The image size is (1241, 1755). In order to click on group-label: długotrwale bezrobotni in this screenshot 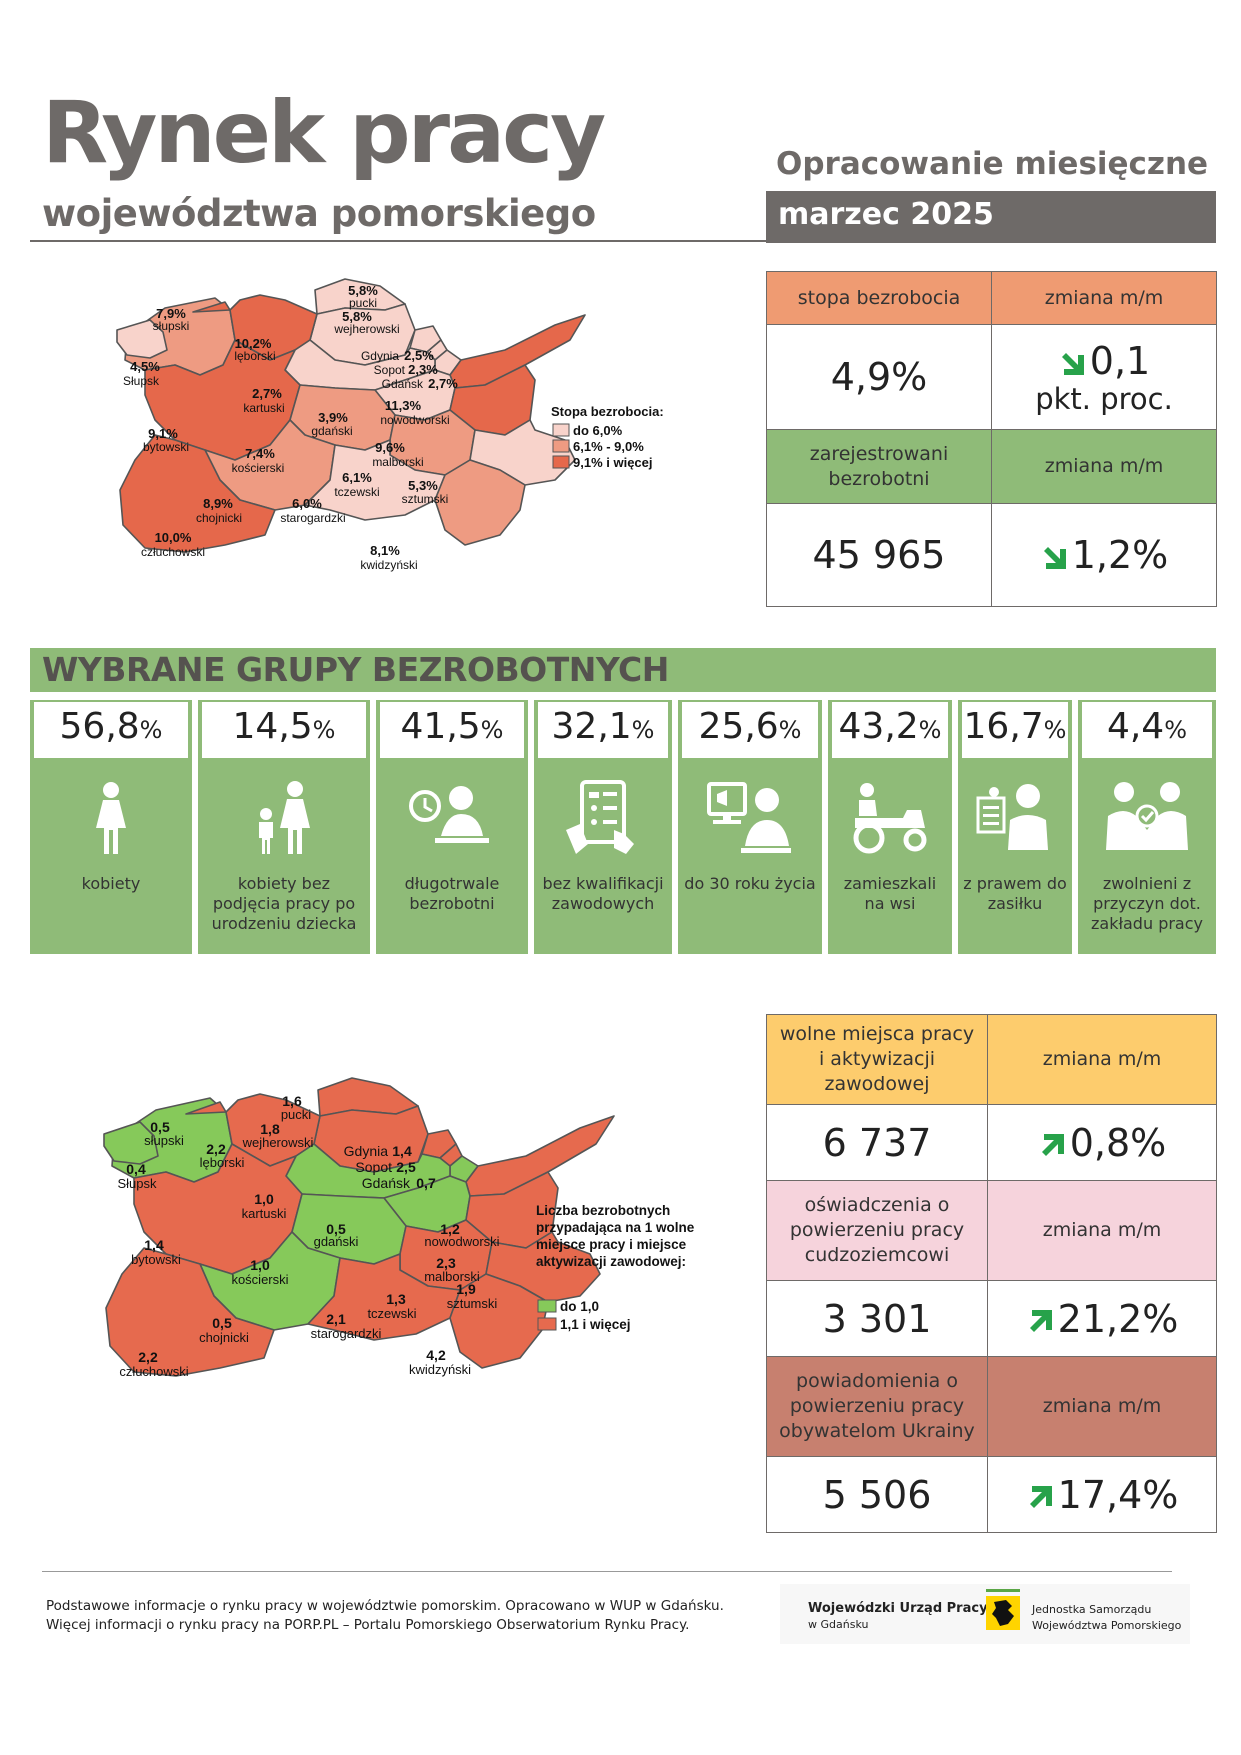, I will do `click(452, 893)`.